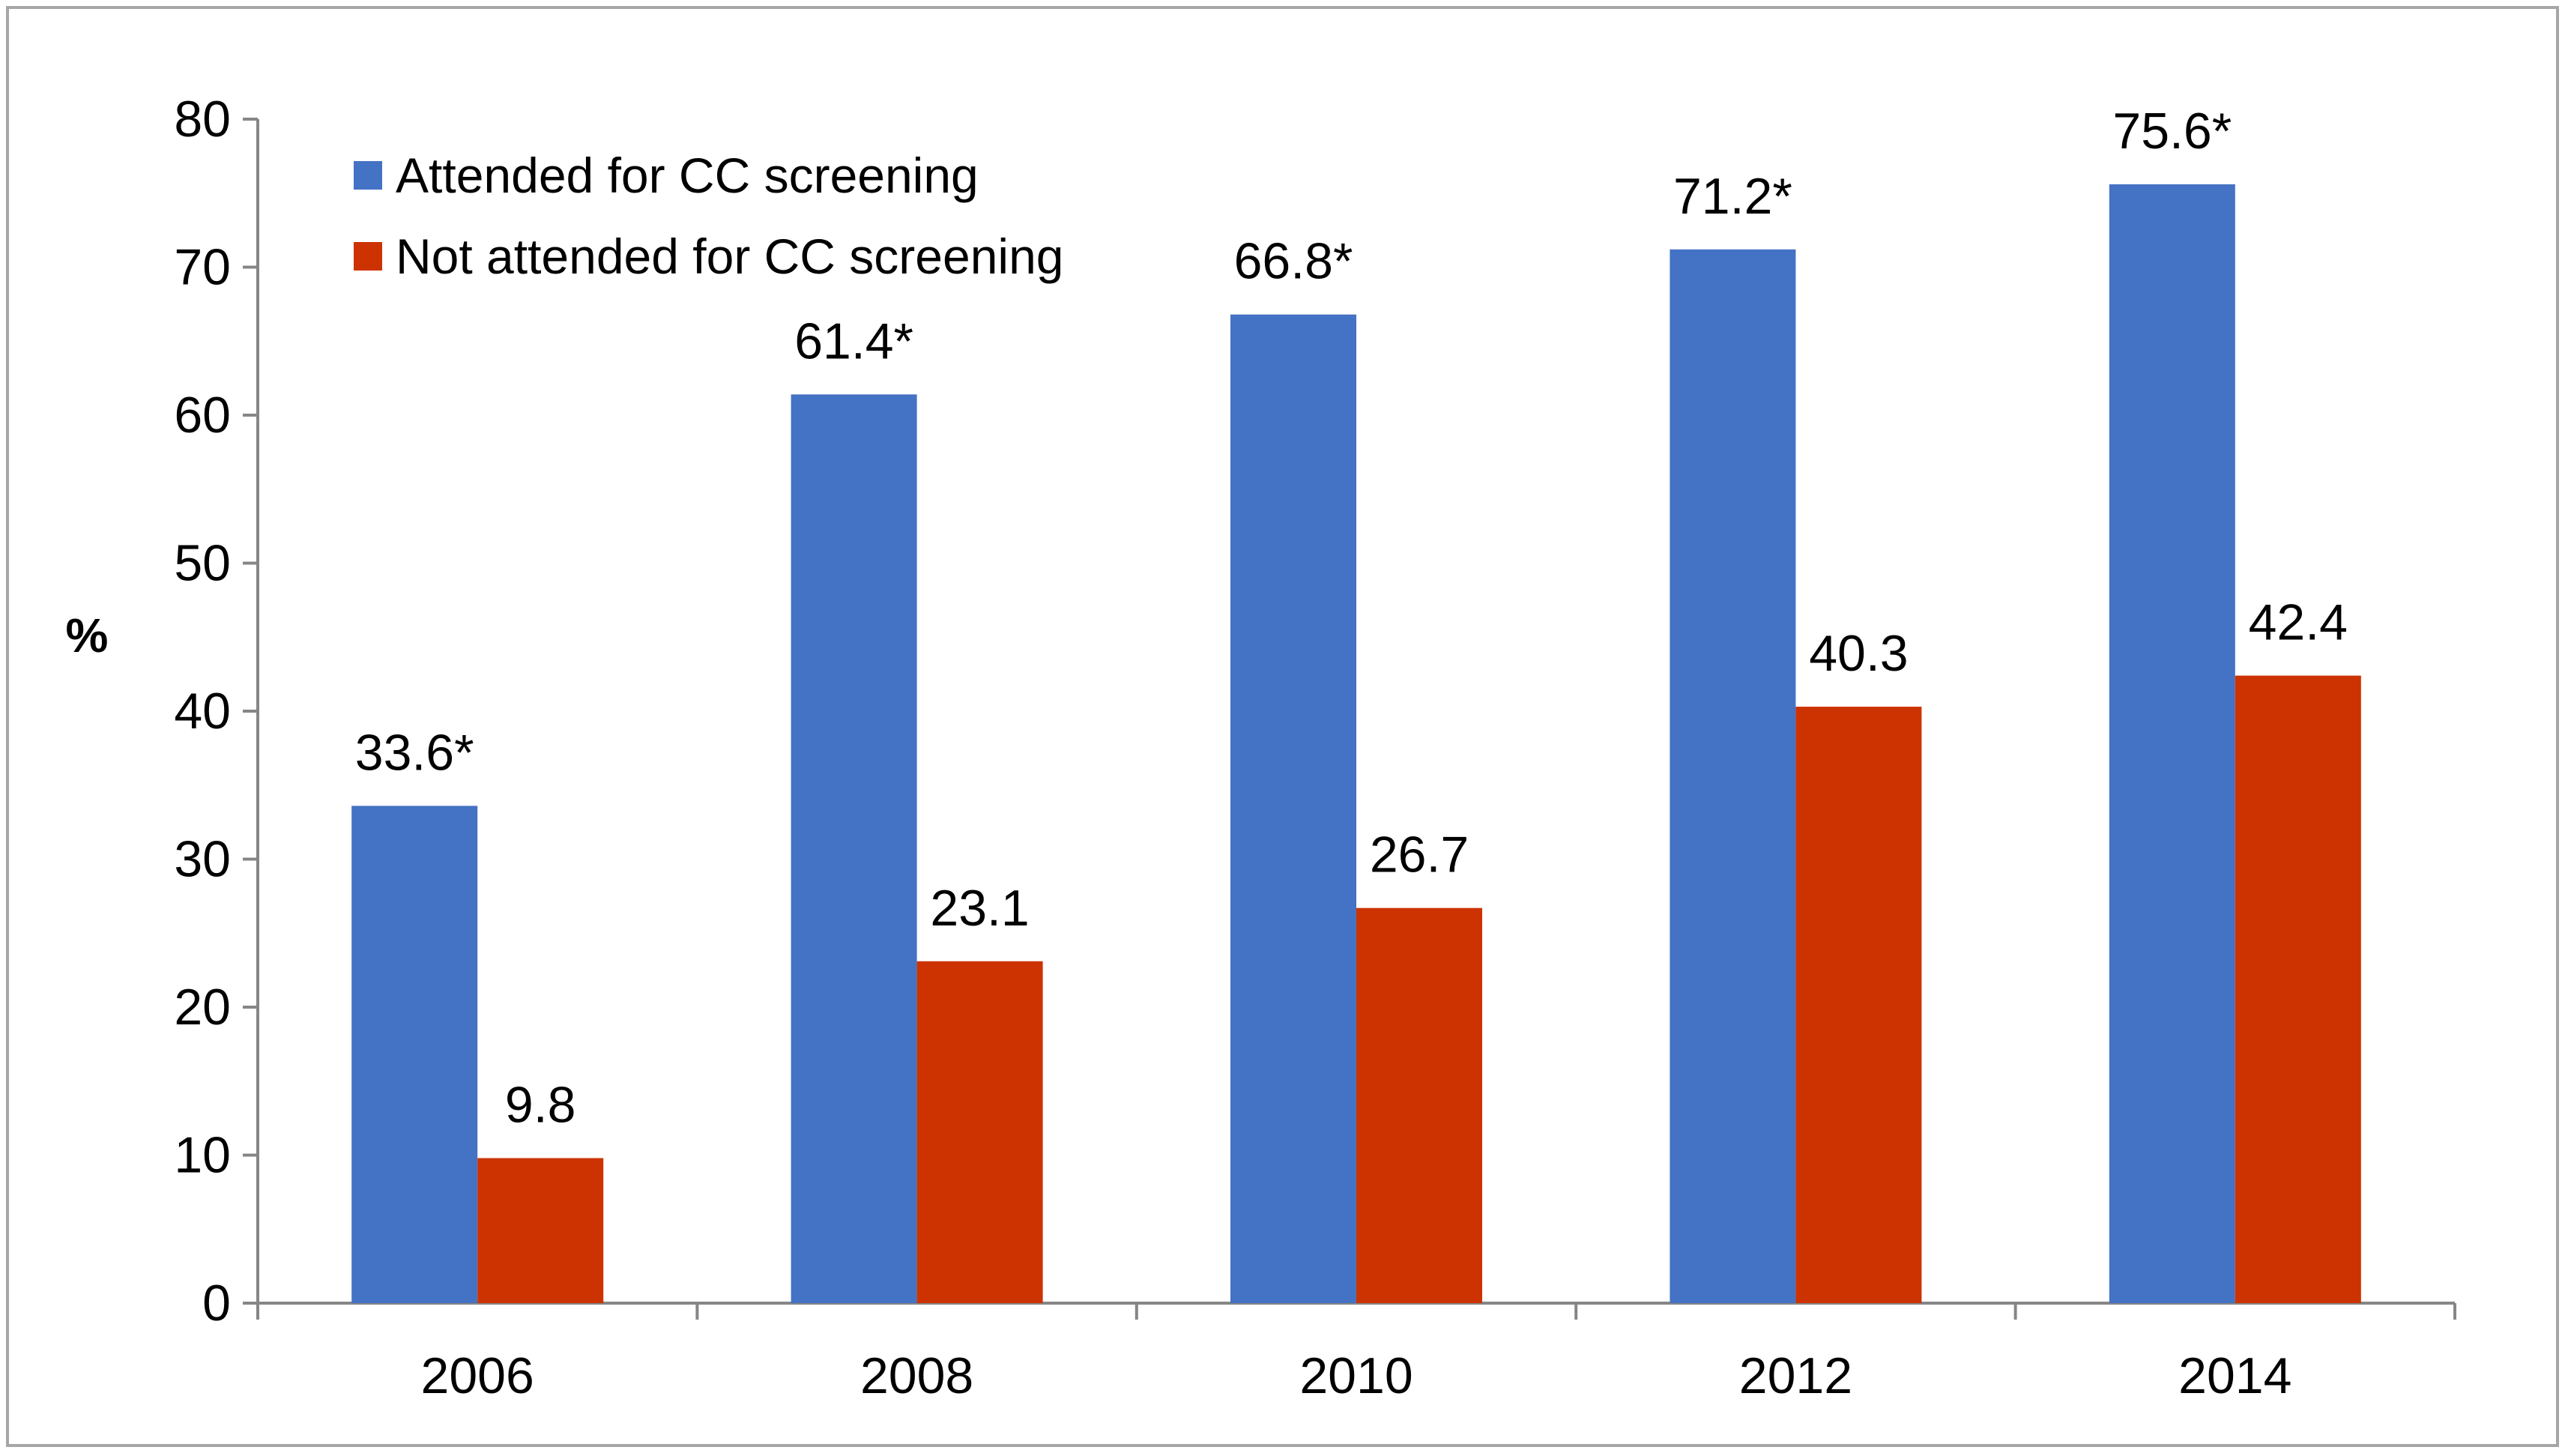 Image resolution: width=2568 pixels, height=1456 pixels. Describe the element at coordinates (203, 119) in the screenshot. I see `y-tick-label: 80` at that location.